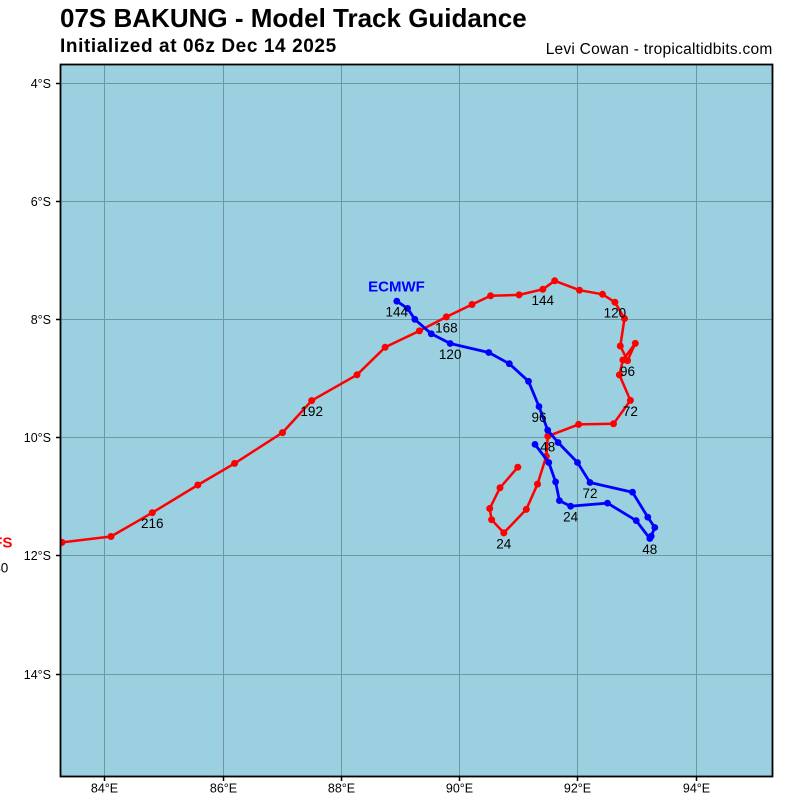 The height and width of the screenshot is (800, 800). What do you see at coordinates (396, 287) in the screenshot?
I see `svg-text: ECMWF` at bounding box center [396, 287].